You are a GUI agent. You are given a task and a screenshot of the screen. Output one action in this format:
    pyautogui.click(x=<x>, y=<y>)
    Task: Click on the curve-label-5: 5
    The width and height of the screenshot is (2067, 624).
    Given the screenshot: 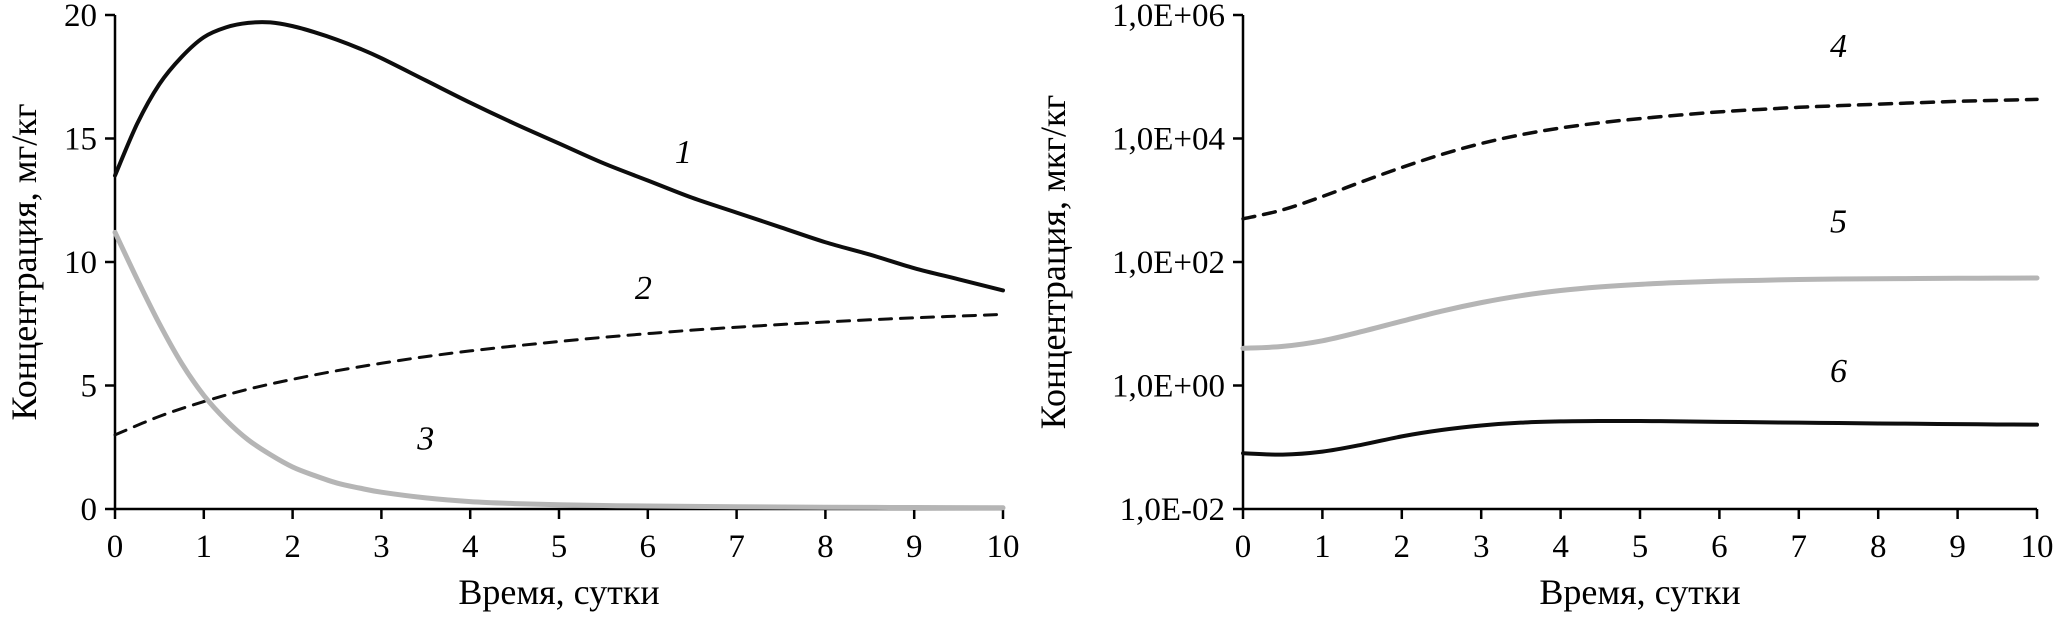 What is the action you would take?
    pyautogui.click(x=1838, y=222)
    